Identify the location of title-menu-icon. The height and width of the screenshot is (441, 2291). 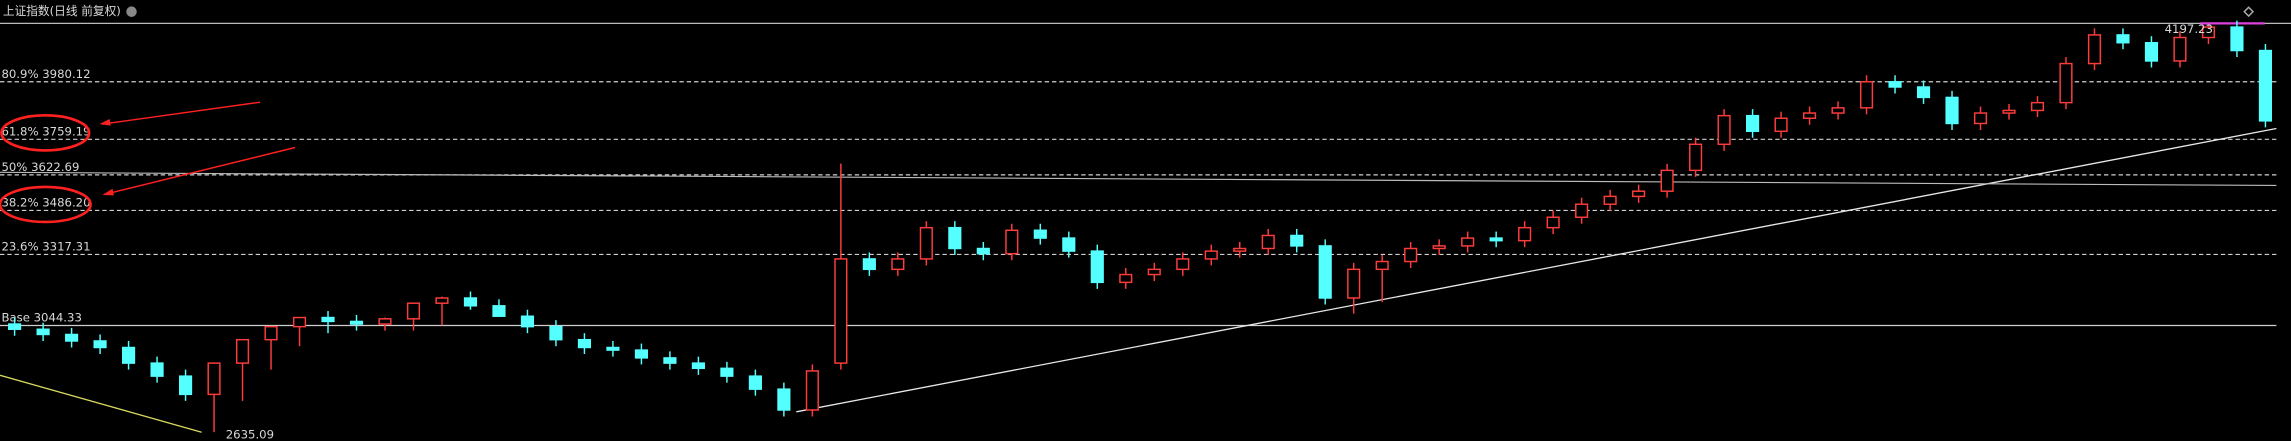
(131, 11).